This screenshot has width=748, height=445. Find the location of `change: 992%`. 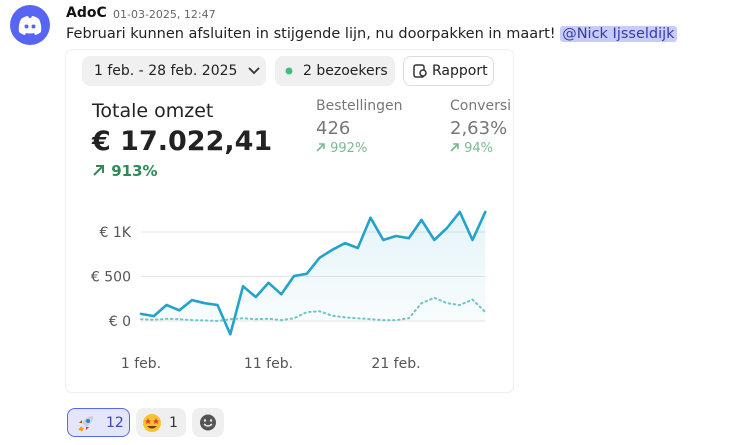

change: 992% is located at coordinates (349, 148).